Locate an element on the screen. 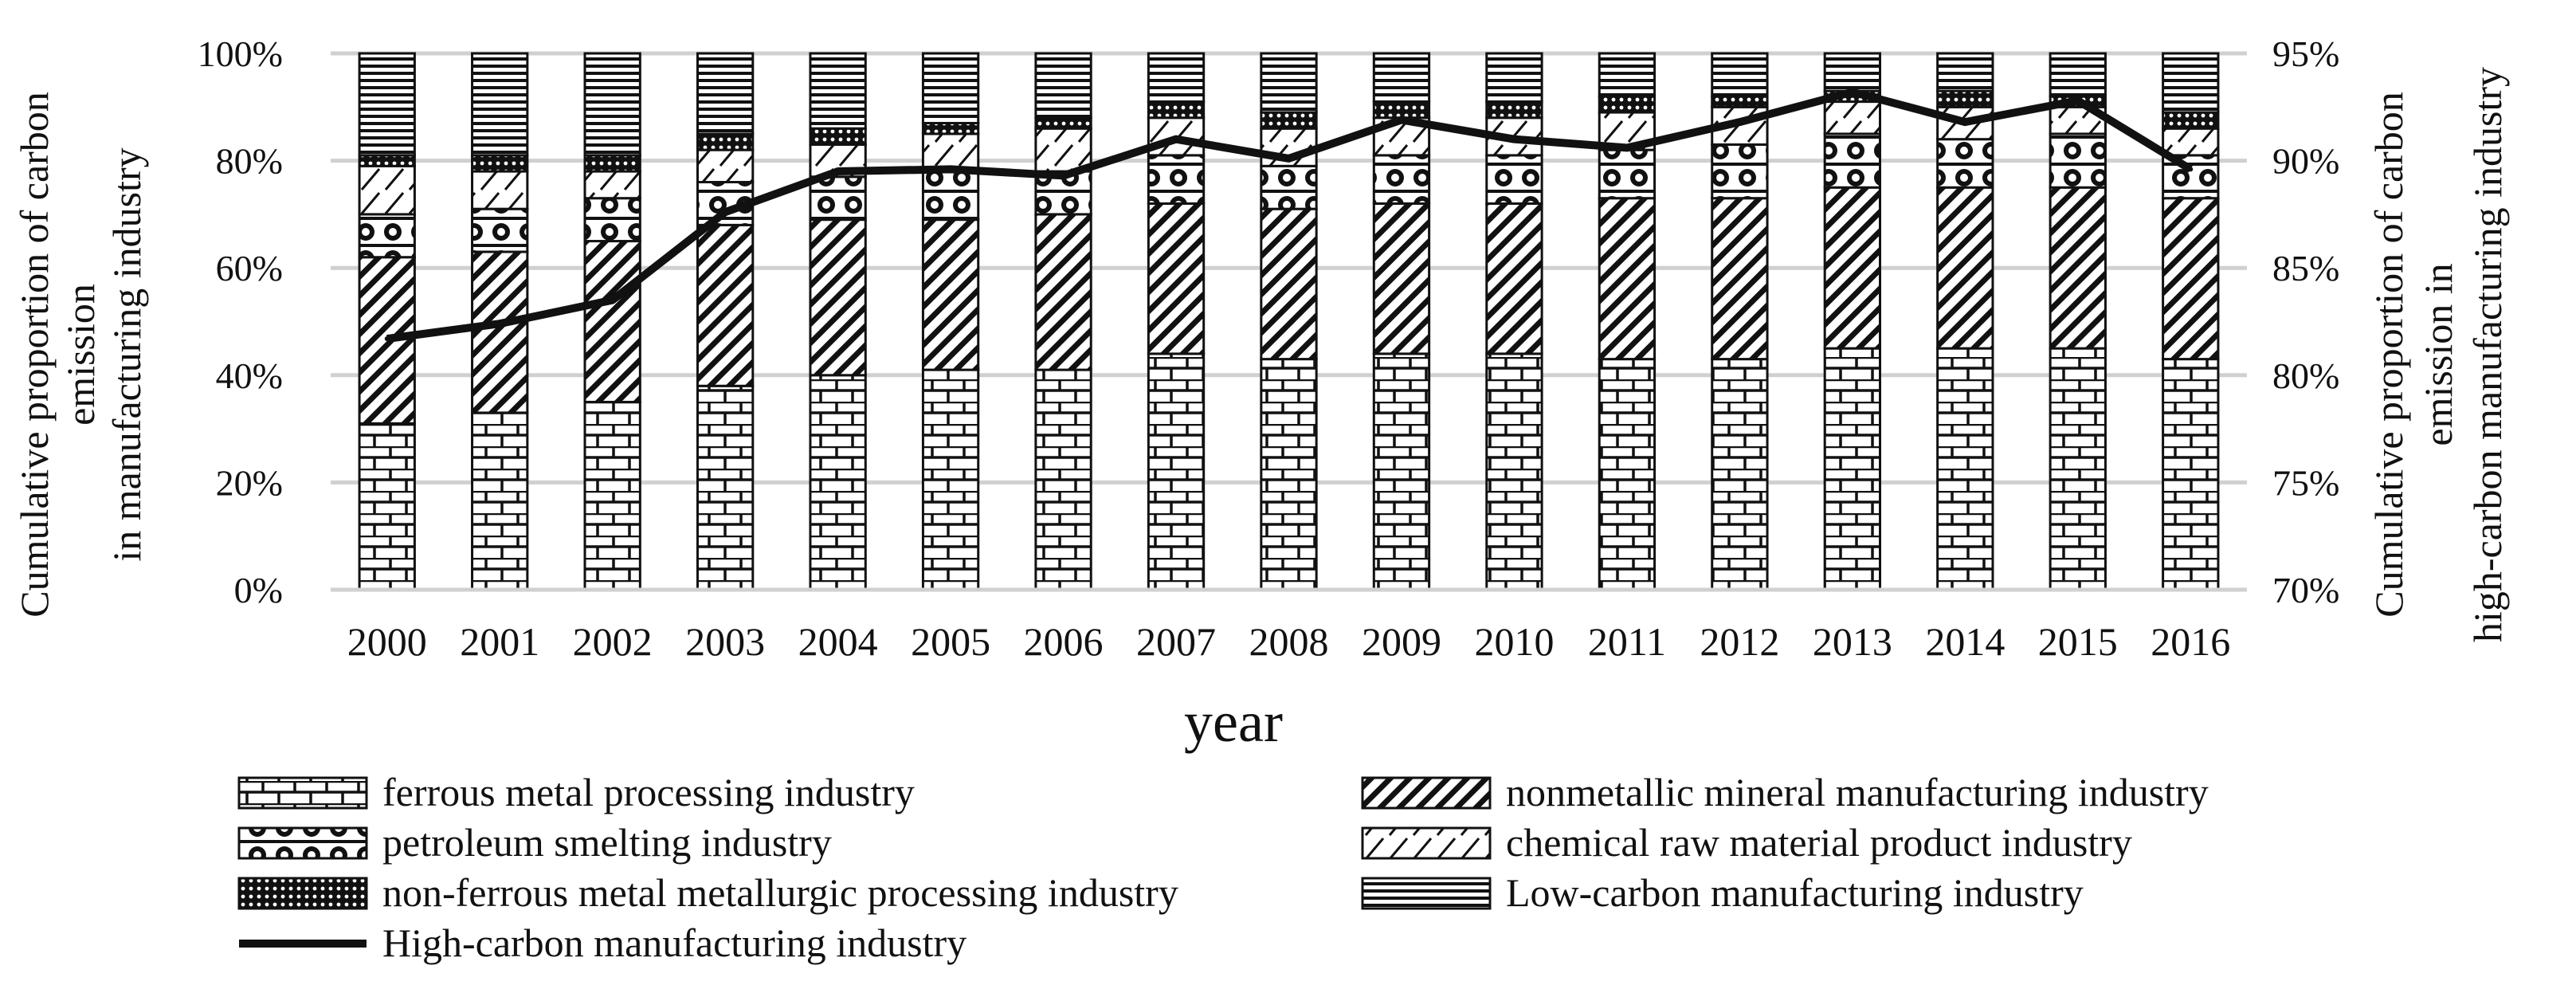  bar-stack-2006 is located at coordinates (1063, 321).